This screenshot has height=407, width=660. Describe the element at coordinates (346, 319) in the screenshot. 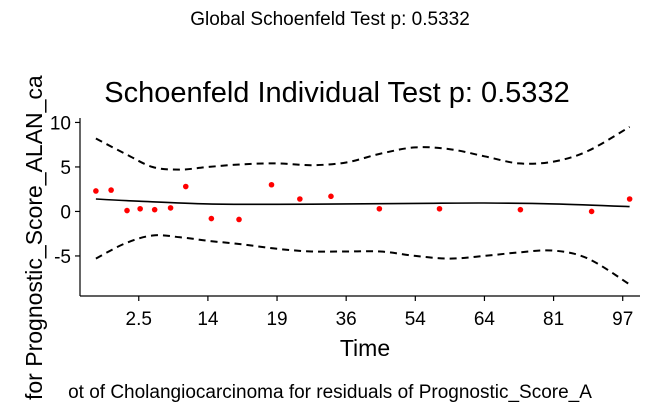

I see `x-tick-label: 36` at that location.